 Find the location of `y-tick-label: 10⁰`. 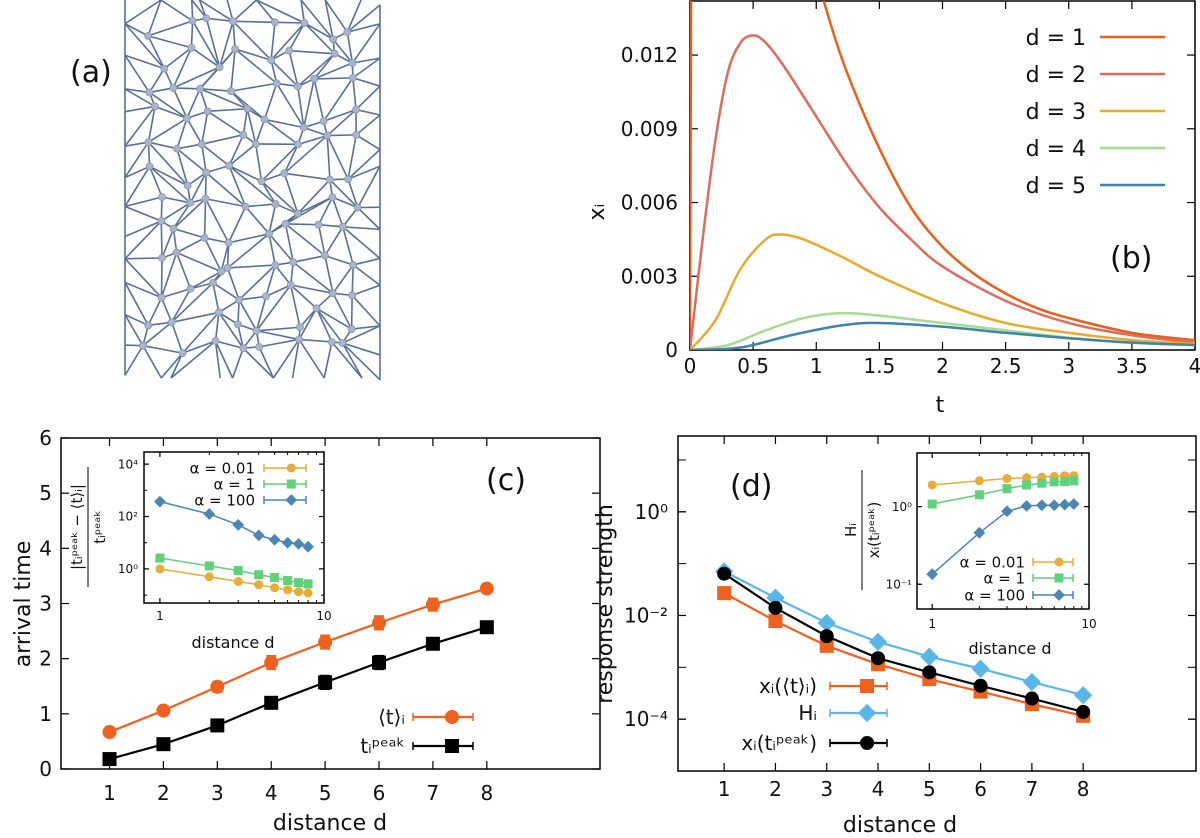

y-tick-label: 10⁰ is located at coordinates (902, 507).